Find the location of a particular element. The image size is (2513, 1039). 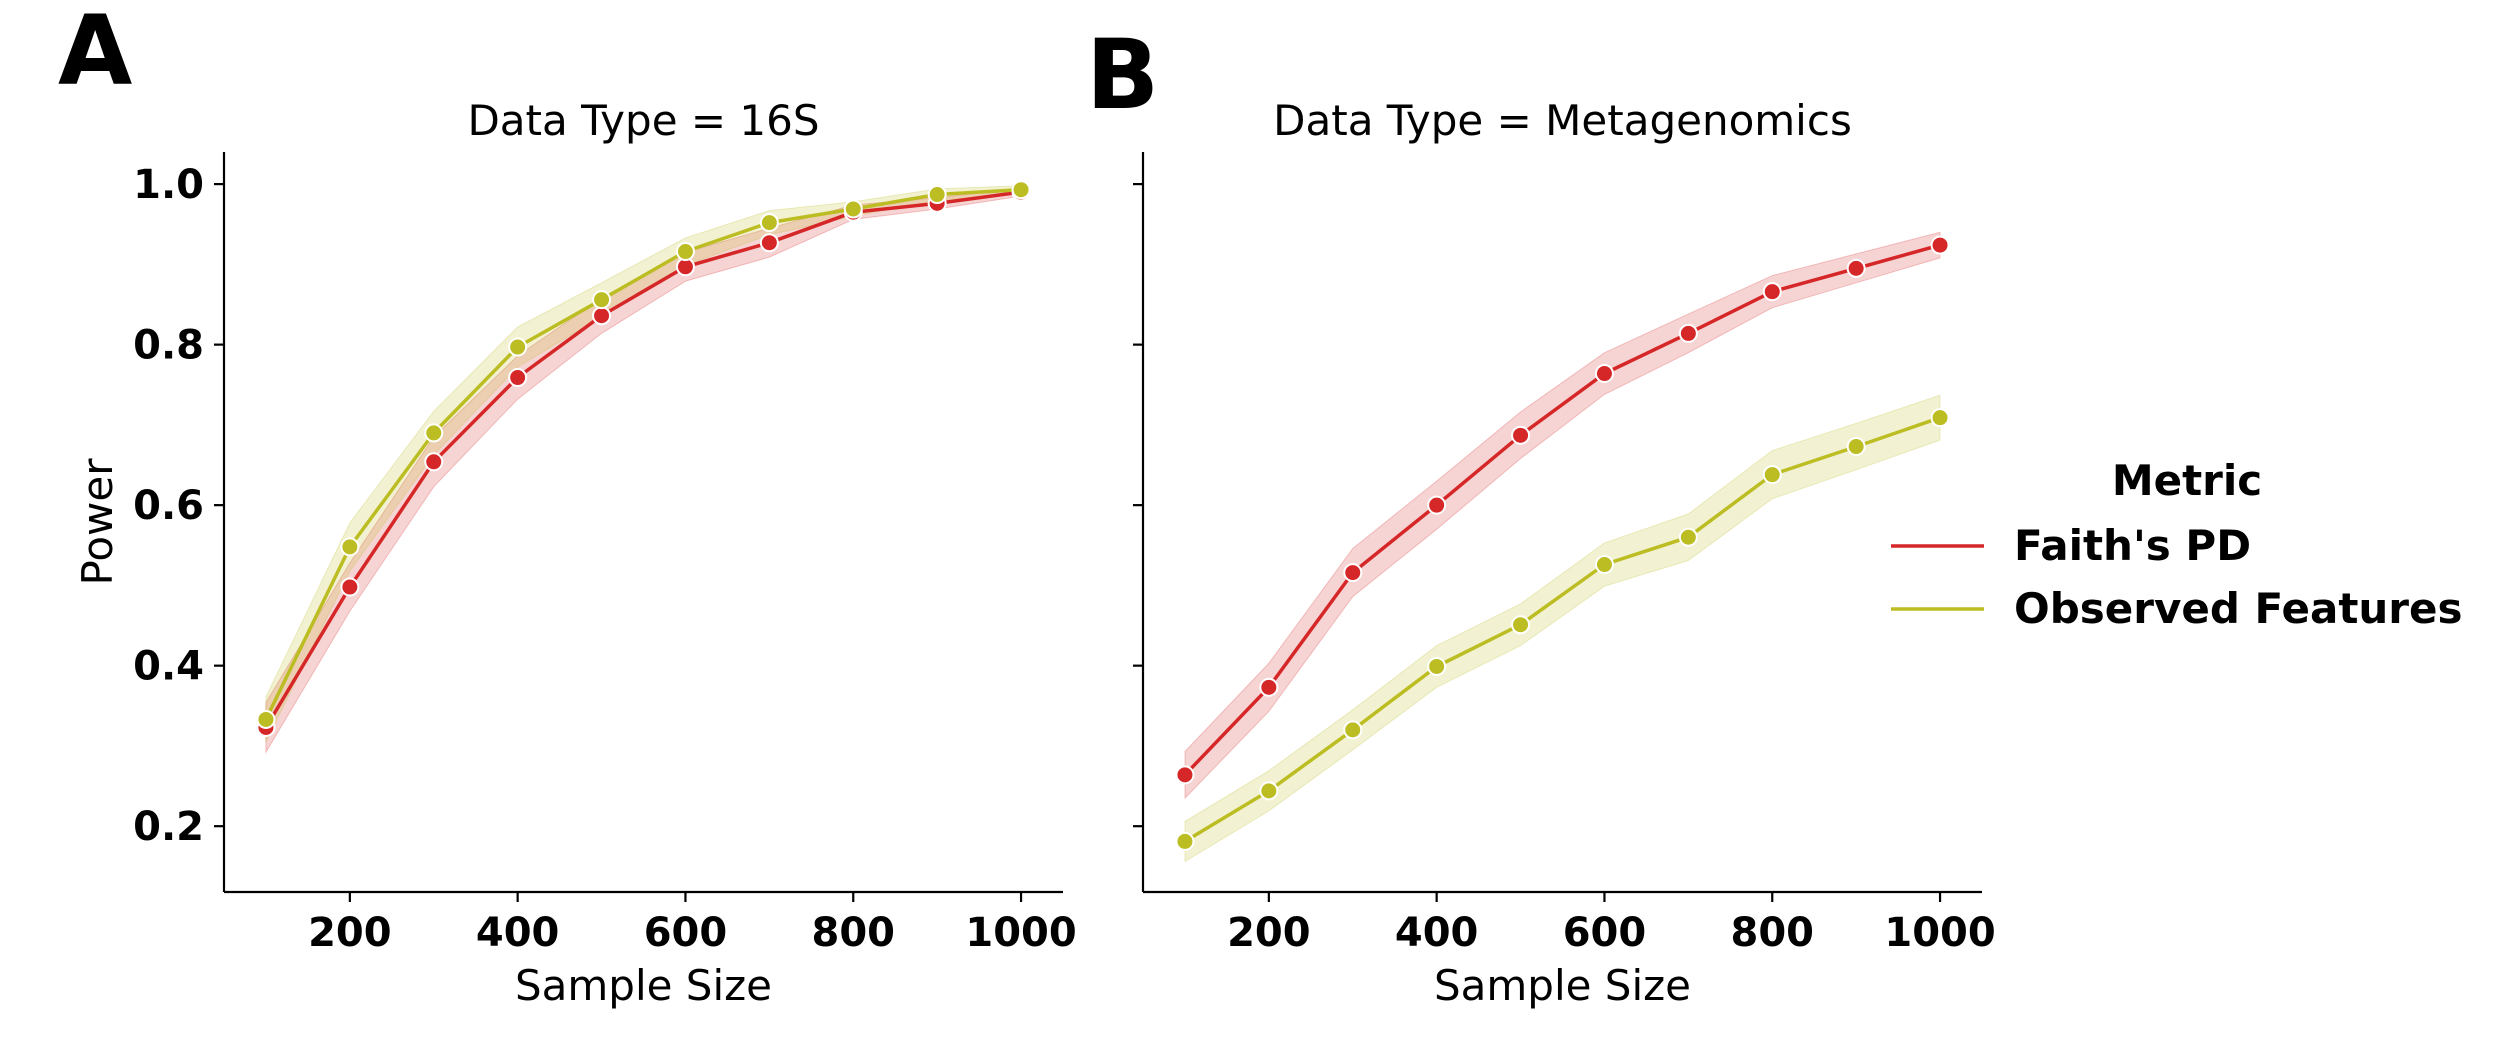

panel-title: Data Type = Metagenomics is located at coordinates (1562, 120).